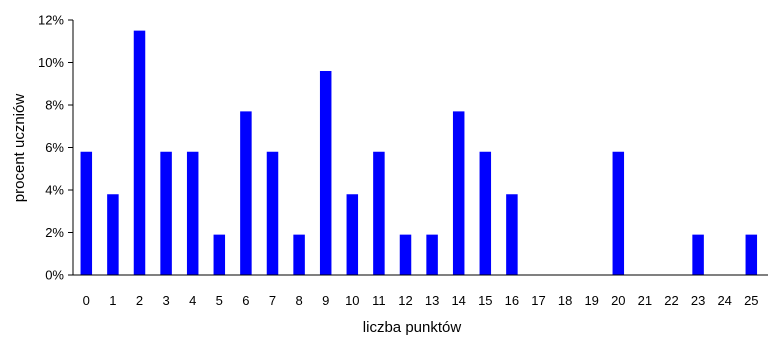 The image size is (768, 338). What do you see at coordinates (352, 300) in the screenshot?
I see `x-tick-label: 10` at bounding box center [352, 300].